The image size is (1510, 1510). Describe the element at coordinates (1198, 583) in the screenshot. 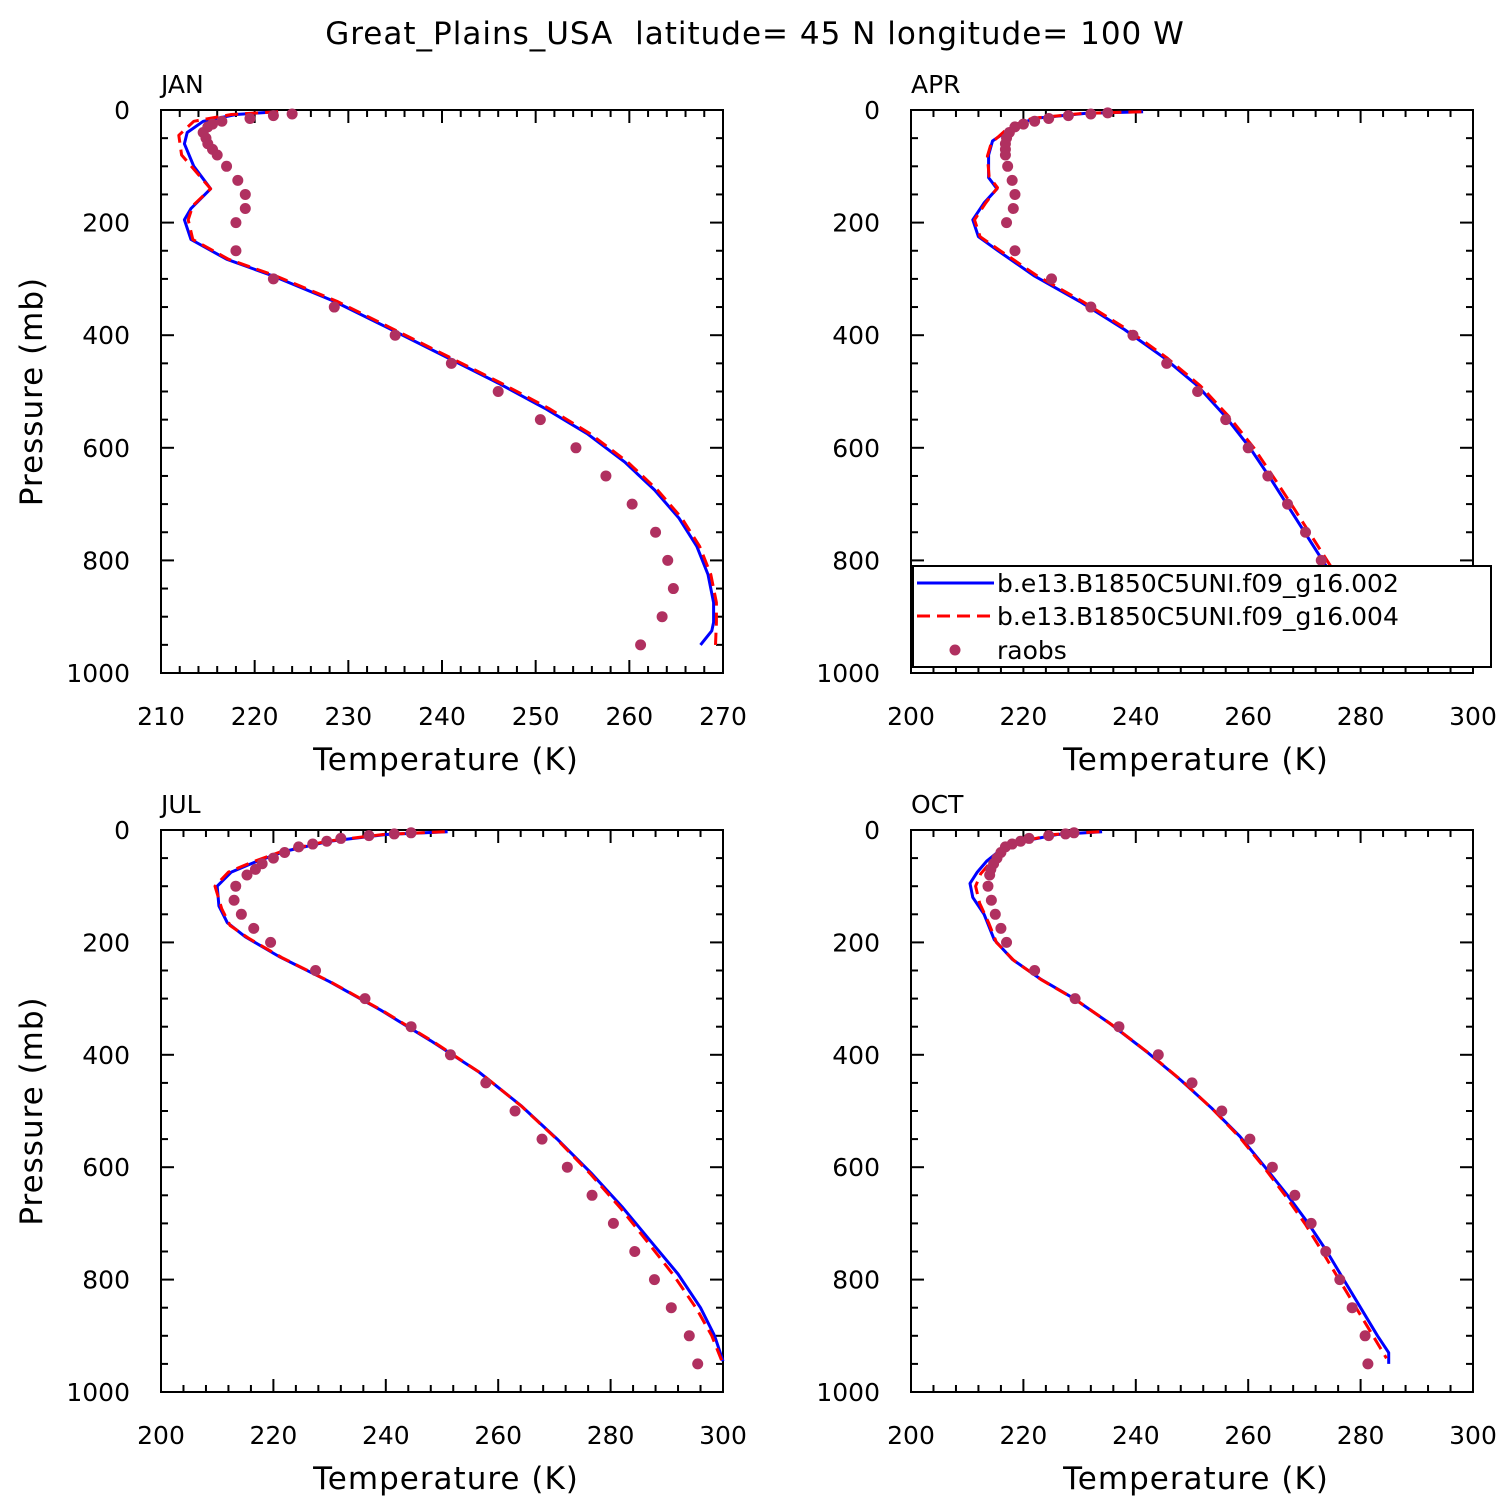

I see `legend-label: b.e13.B1850C5UNI.f09_g16.002` at that location.